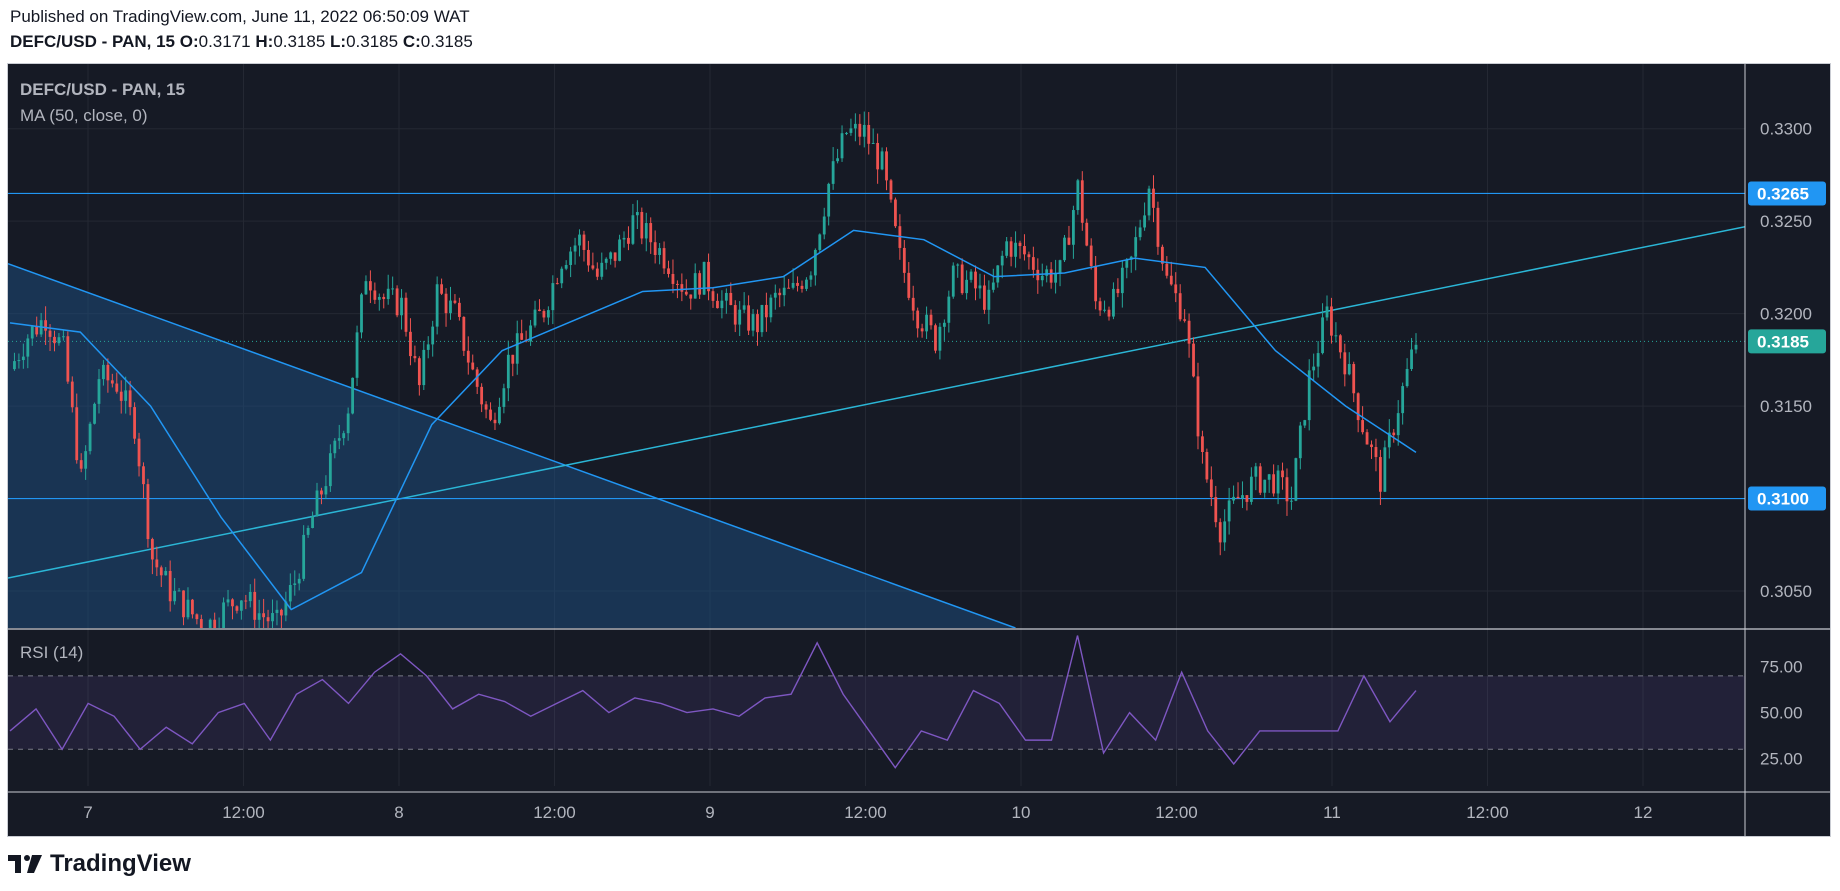 The image size is (1840, 891). What do you see at coordinates (338, 41) in the screenshot?
I see `low-label: L:` at bounding box center [338, 41].